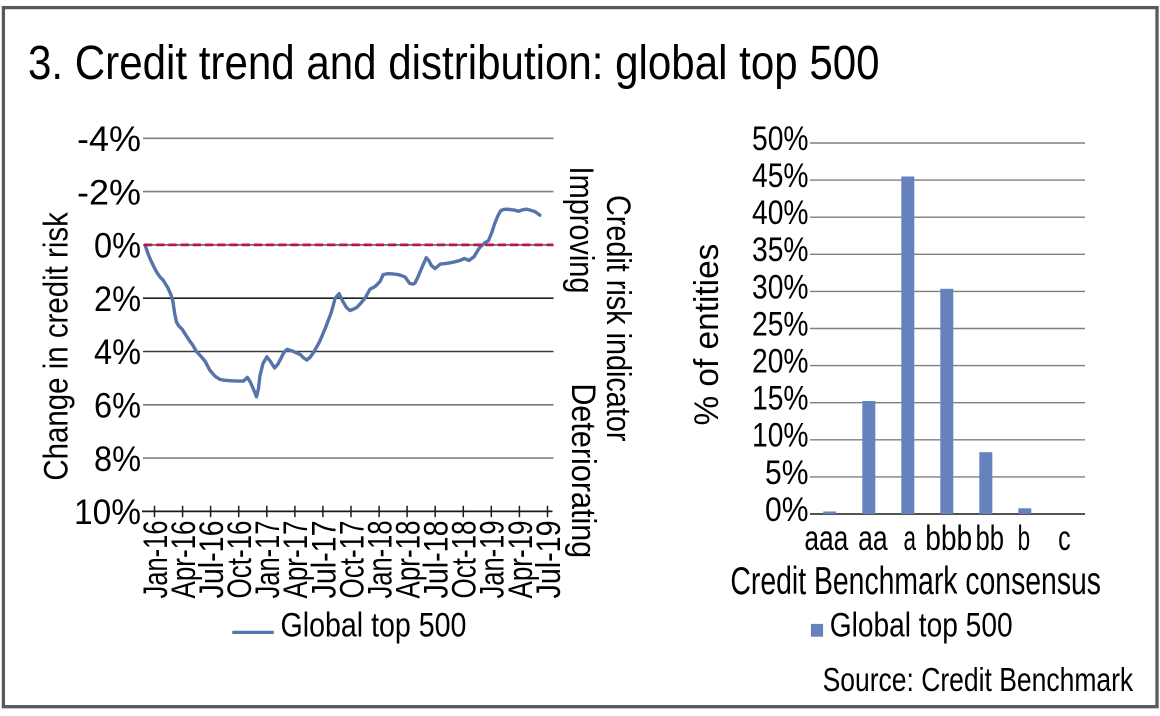 This screenshot has height=716, width=1160. I want to click on svg-text: 4%, so click(117, 352).